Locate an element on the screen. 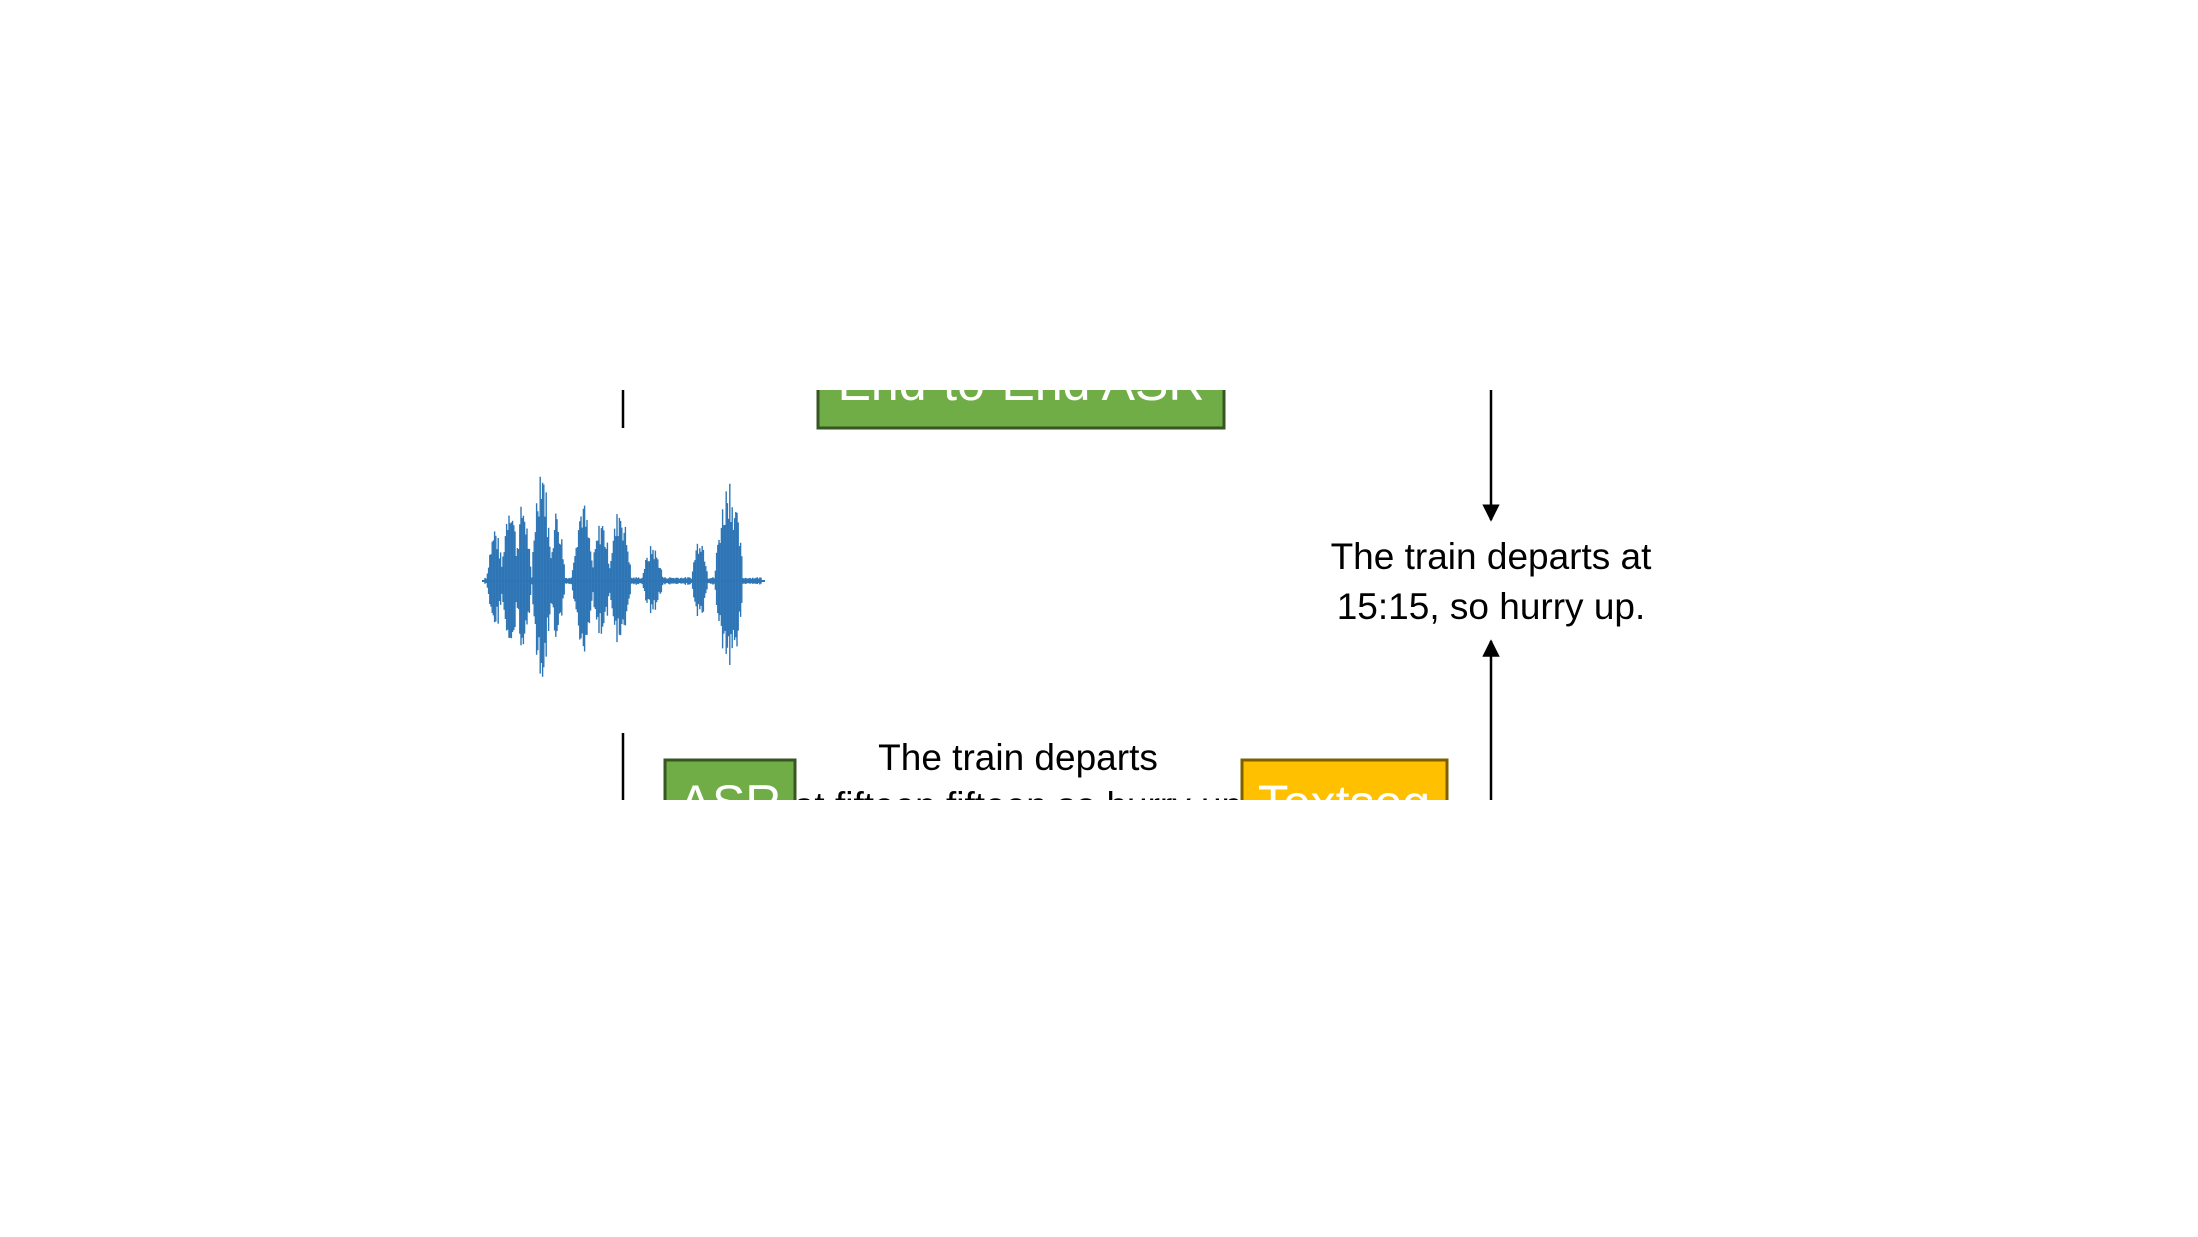 Image resolution: width=2198 pixels, height=1237 pixels. asr-label: ASR is located at coordinates (730, 803).